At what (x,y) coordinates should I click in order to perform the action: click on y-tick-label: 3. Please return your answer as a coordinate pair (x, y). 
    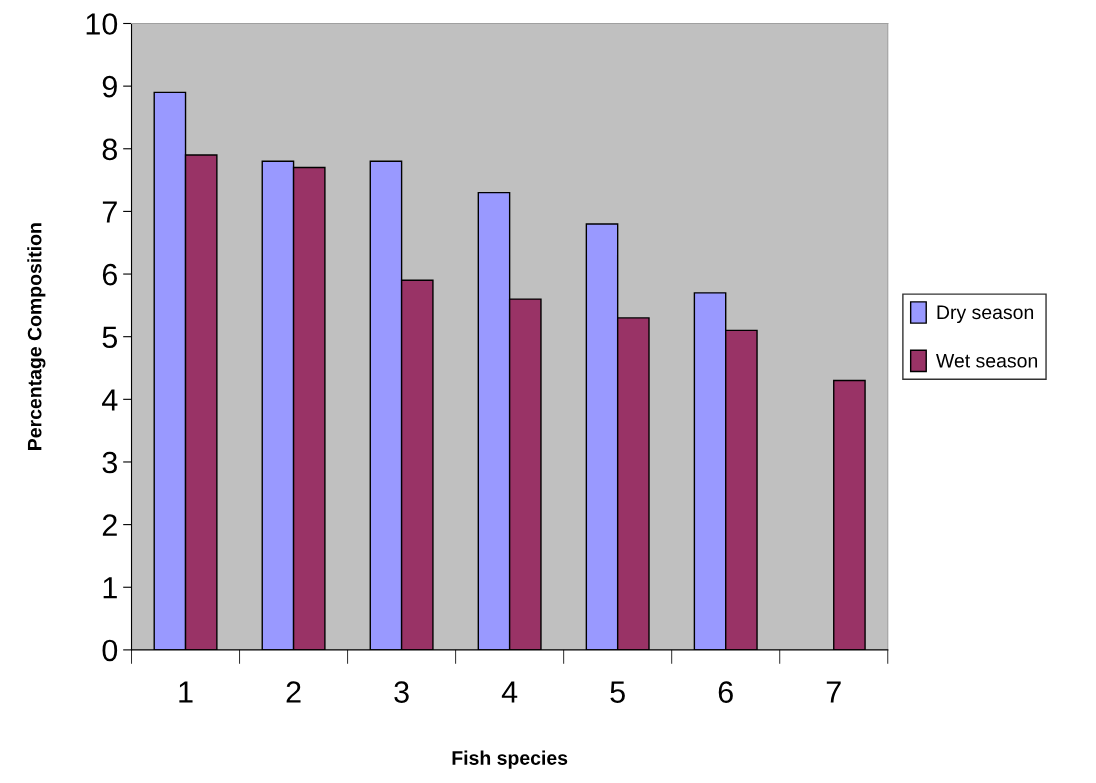
    Looking at the image, I should click on (109, 462).